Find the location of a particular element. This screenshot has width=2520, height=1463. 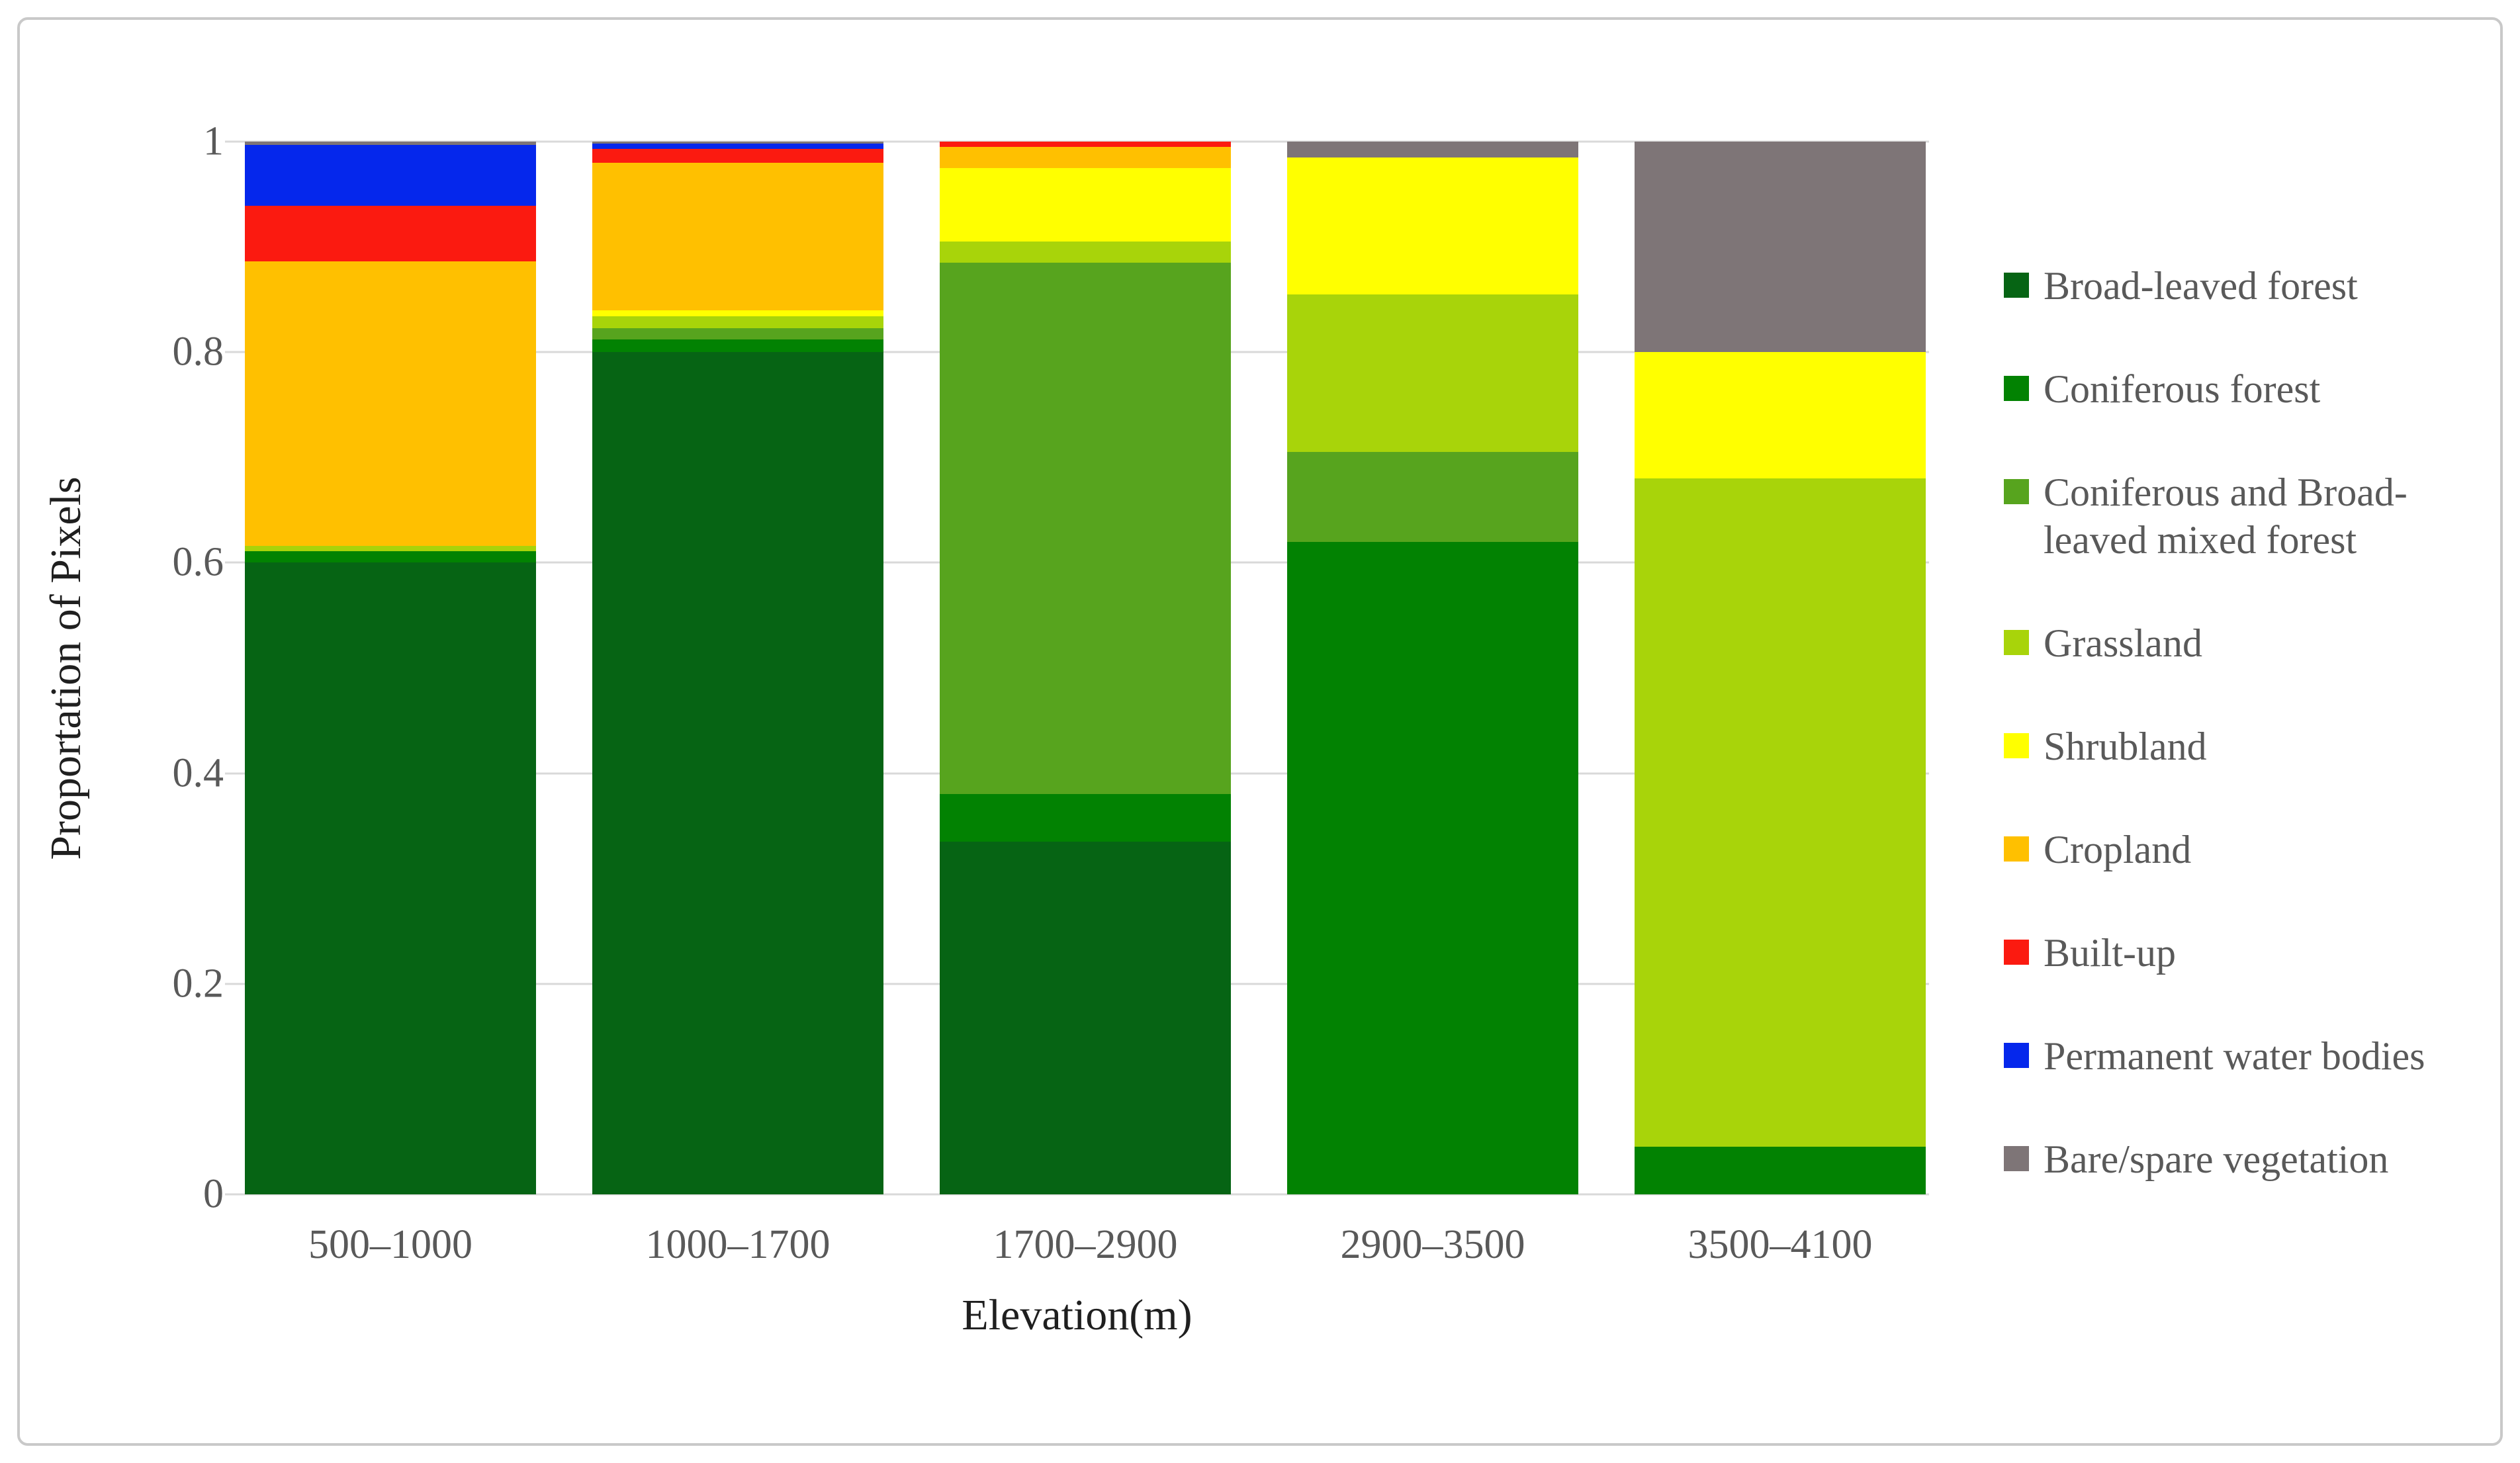

stacked-bar-3500–4100 is located at coordinates (1780, 668).